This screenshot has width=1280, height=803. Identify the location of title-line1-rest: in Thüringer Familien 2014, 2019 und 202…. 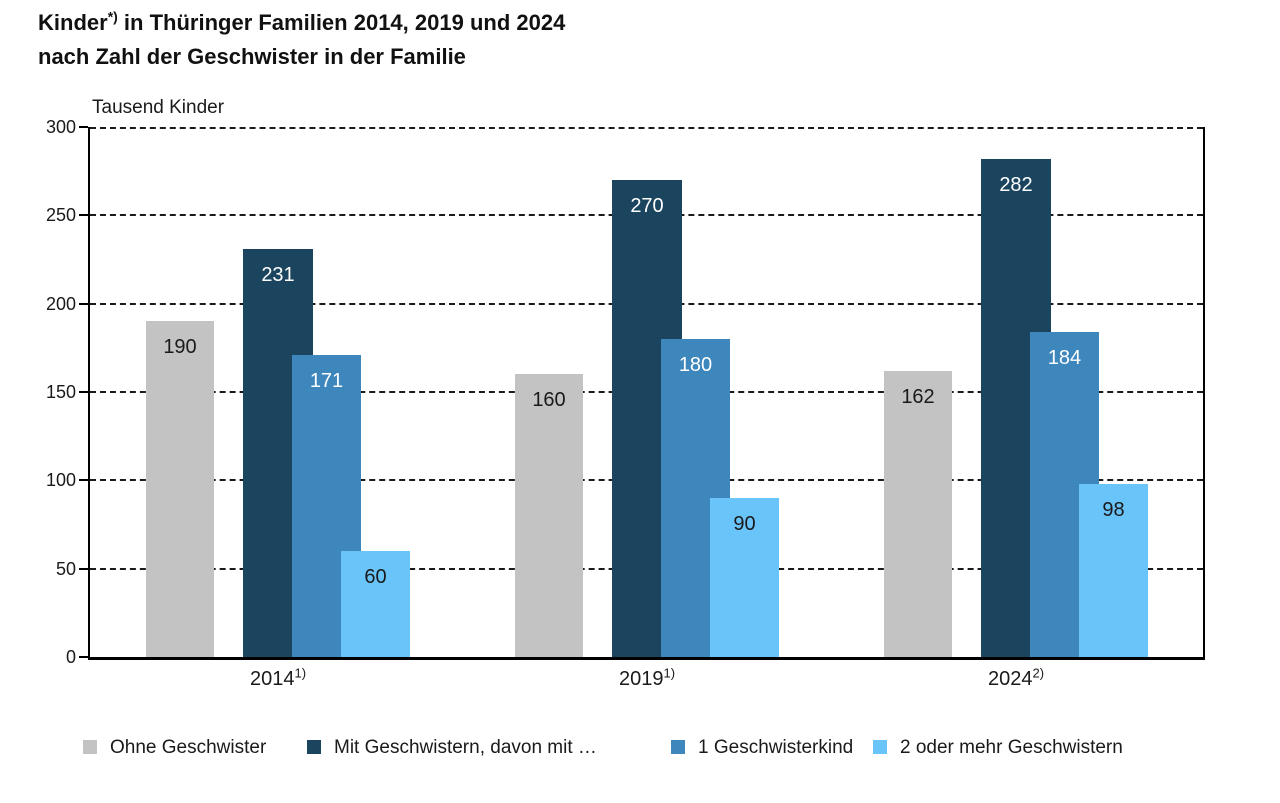
(341, 22).